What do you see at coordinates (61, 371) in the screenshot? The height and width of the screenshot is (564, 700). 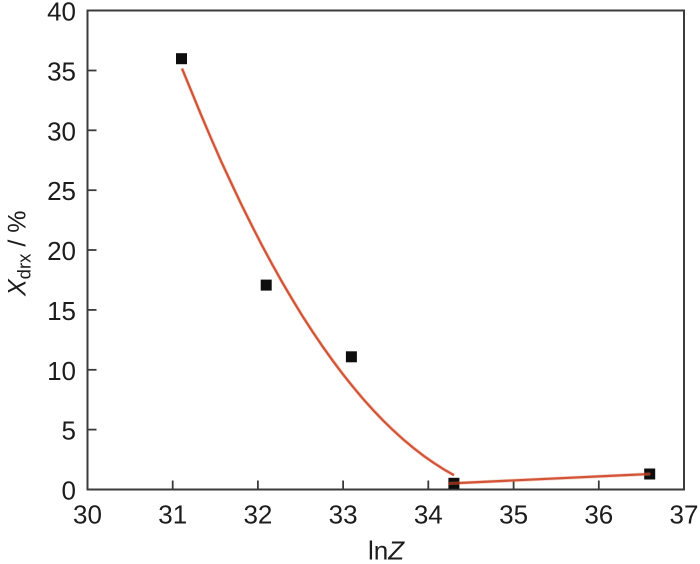 I see `svg-text: 10` at bounding box center [61, 371].